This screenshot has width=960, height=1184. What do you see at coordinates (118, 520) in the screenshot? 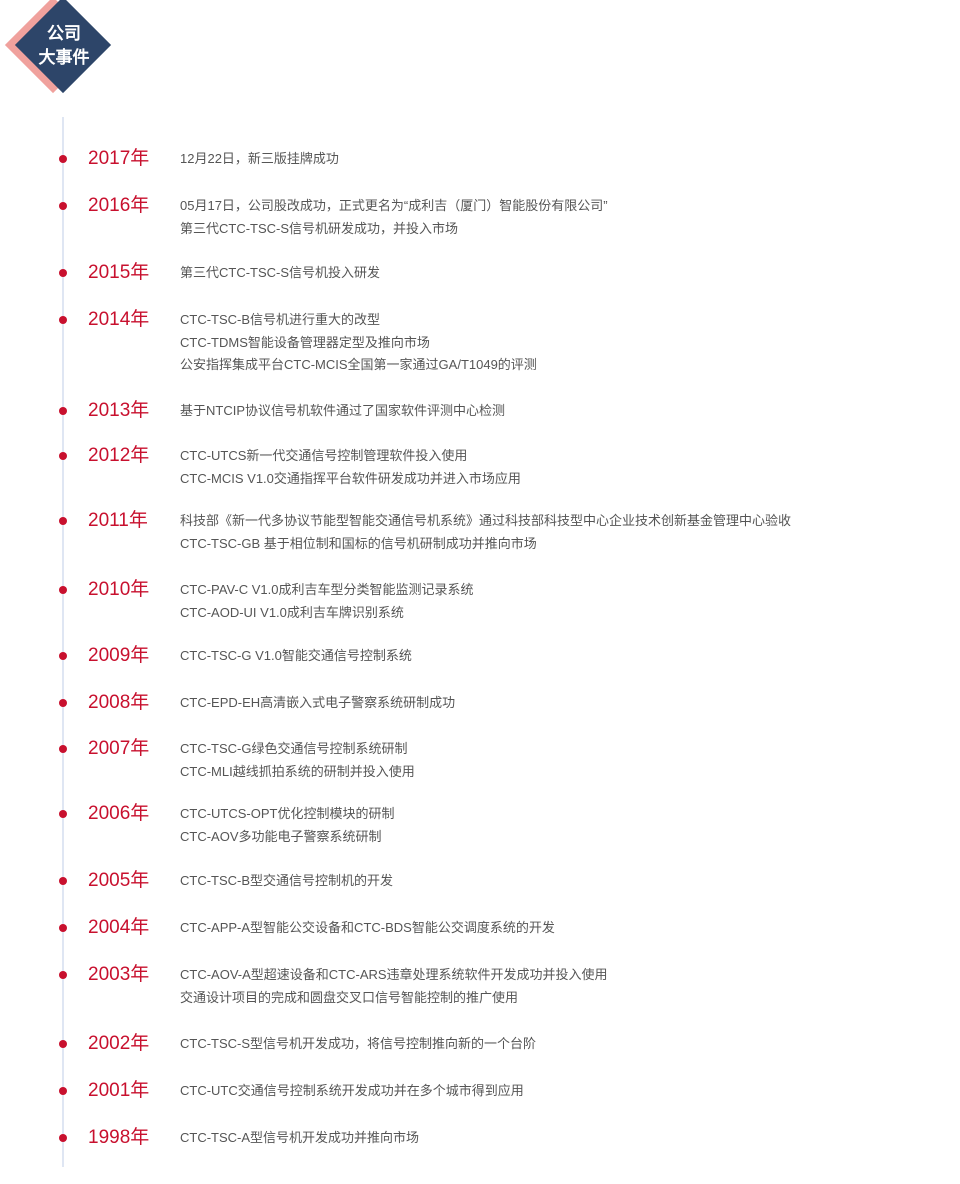
I see `event-year: 2011年` at bounding box center [118, 520].